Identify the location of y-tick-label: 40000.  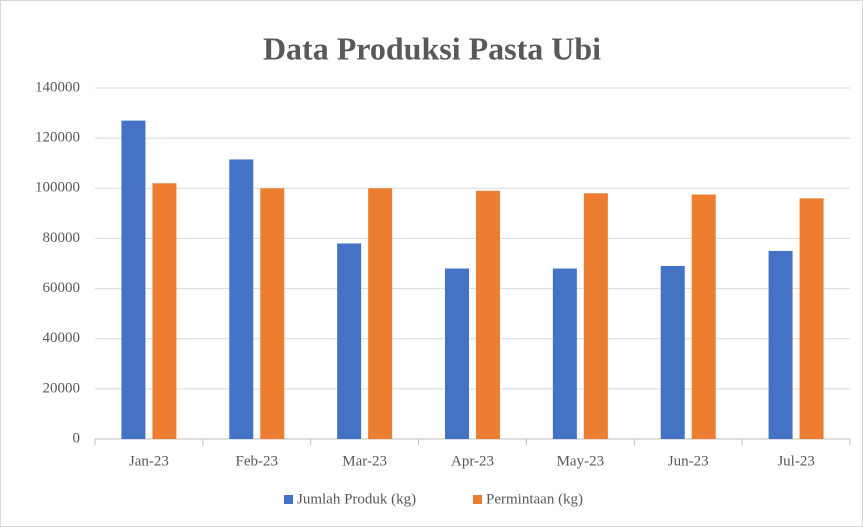
(62, 338).